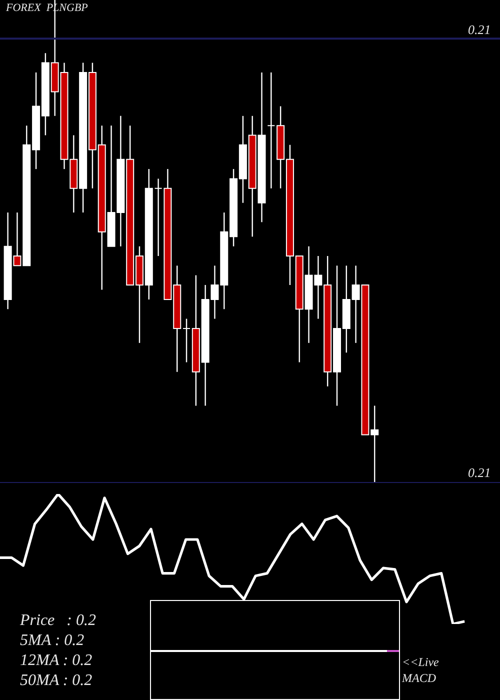  I want to click on text: <<Live, so click(420, 662).